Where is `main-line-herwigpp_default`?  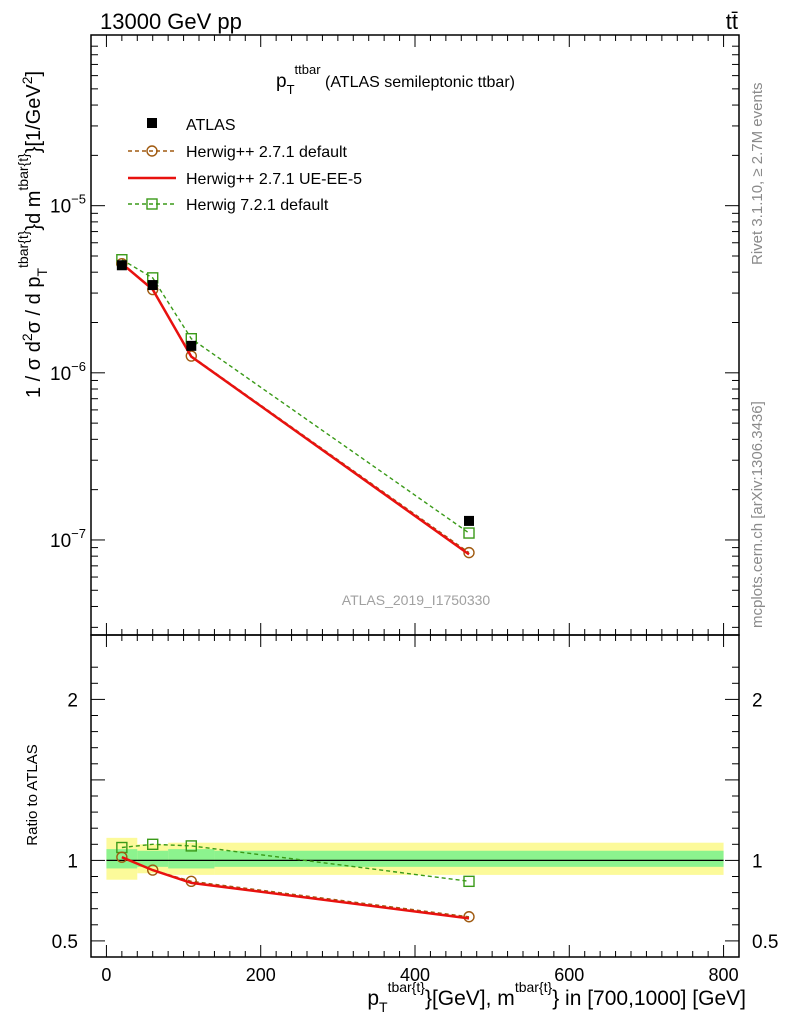
main-line-herwigpp_default is located at coordinates (295, 408).